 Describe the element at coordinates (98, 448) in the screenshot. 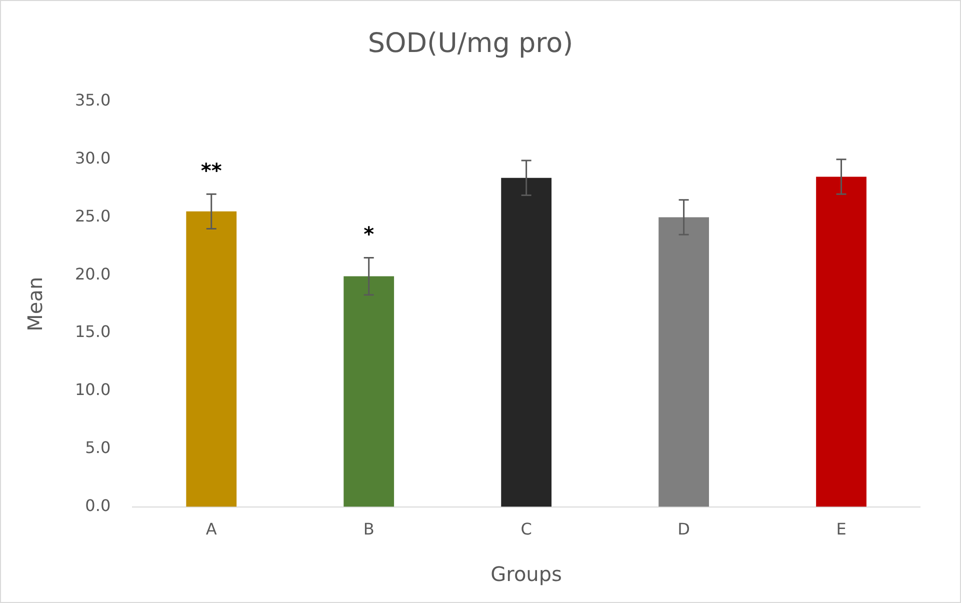

I see `y-tick-label: 5.0` at that location.